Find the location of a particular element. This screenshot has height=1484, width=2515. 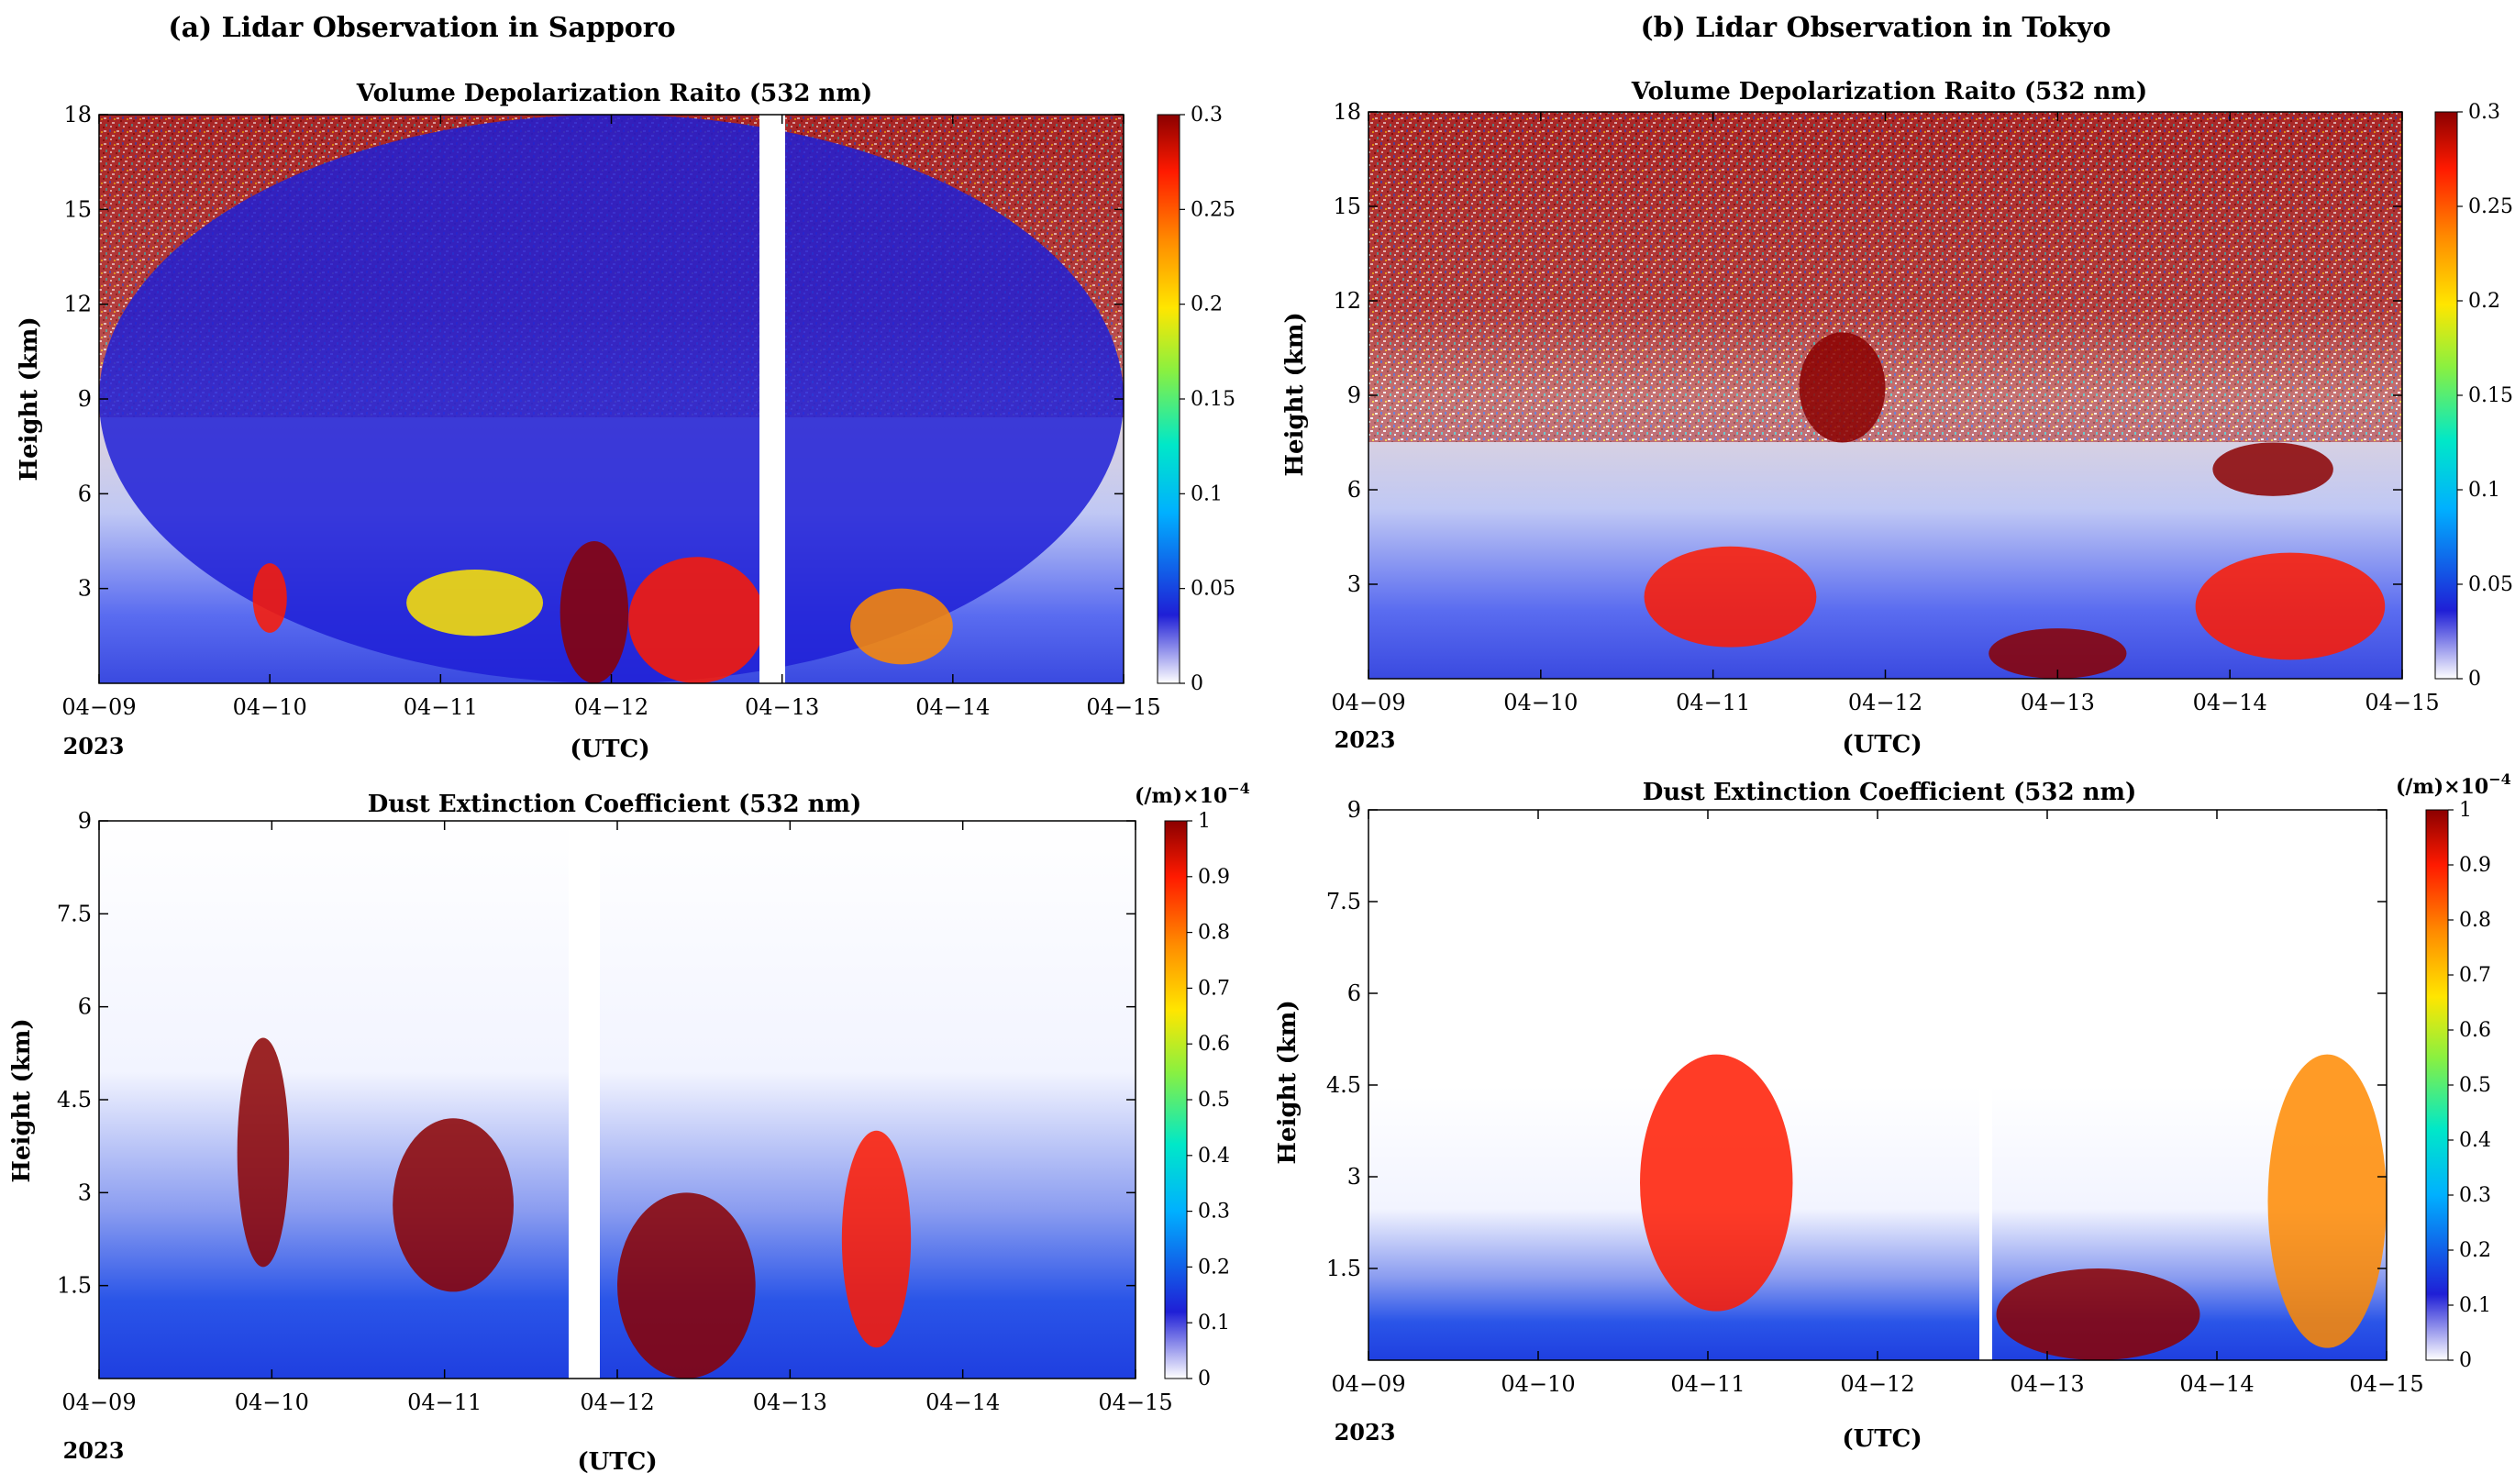

x-year-label: 2023 is located at coordinates (94, 746).